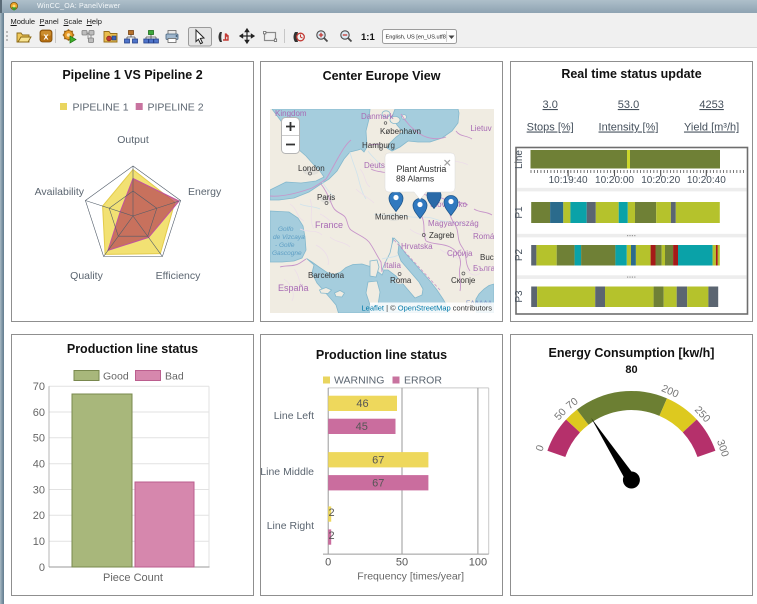 The height and width of the screenshot is (604, 757). Describe the element at coordinates (39, 490) in the screenshot. I see `svg-text: 30` at that location.